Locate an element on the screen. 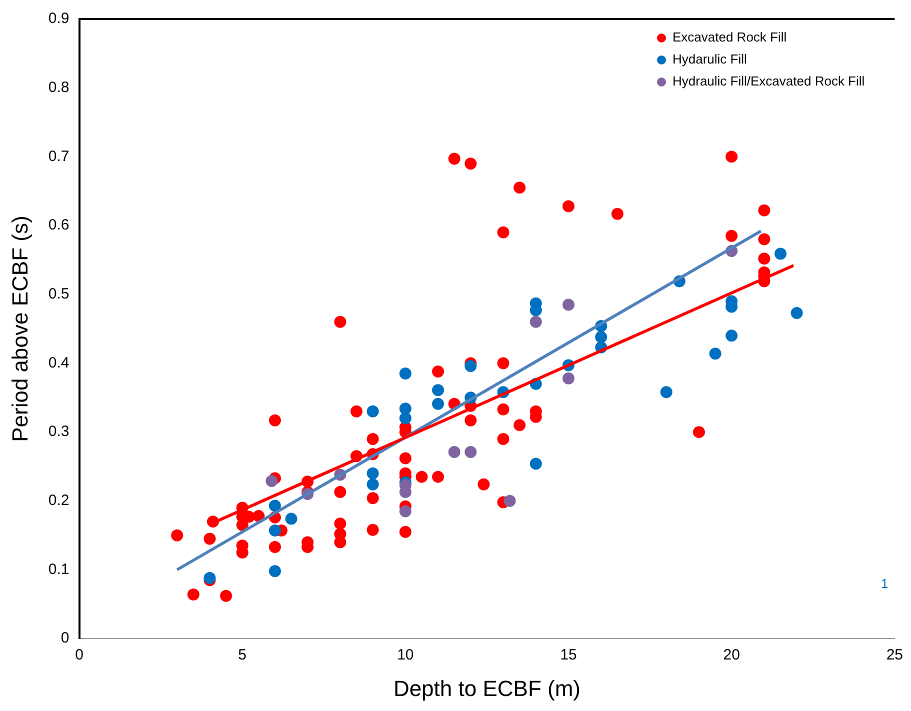  y-axis-title: Period above ECBF (s) is located at coordinates (19, 329).